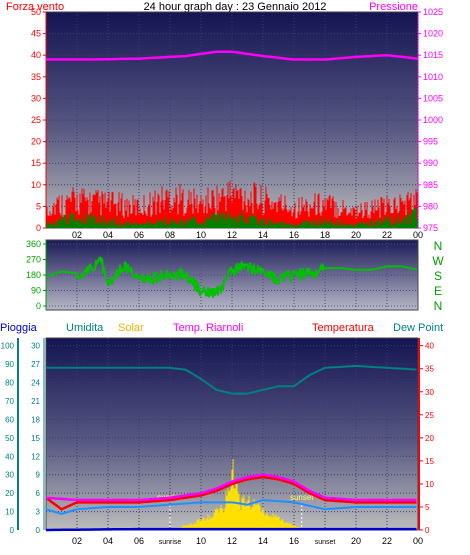 The image size is (470, 555). What do you see at coordinates (232, 277) in the screenshot?
I see `direction-line` at bounding box center [232, 277].